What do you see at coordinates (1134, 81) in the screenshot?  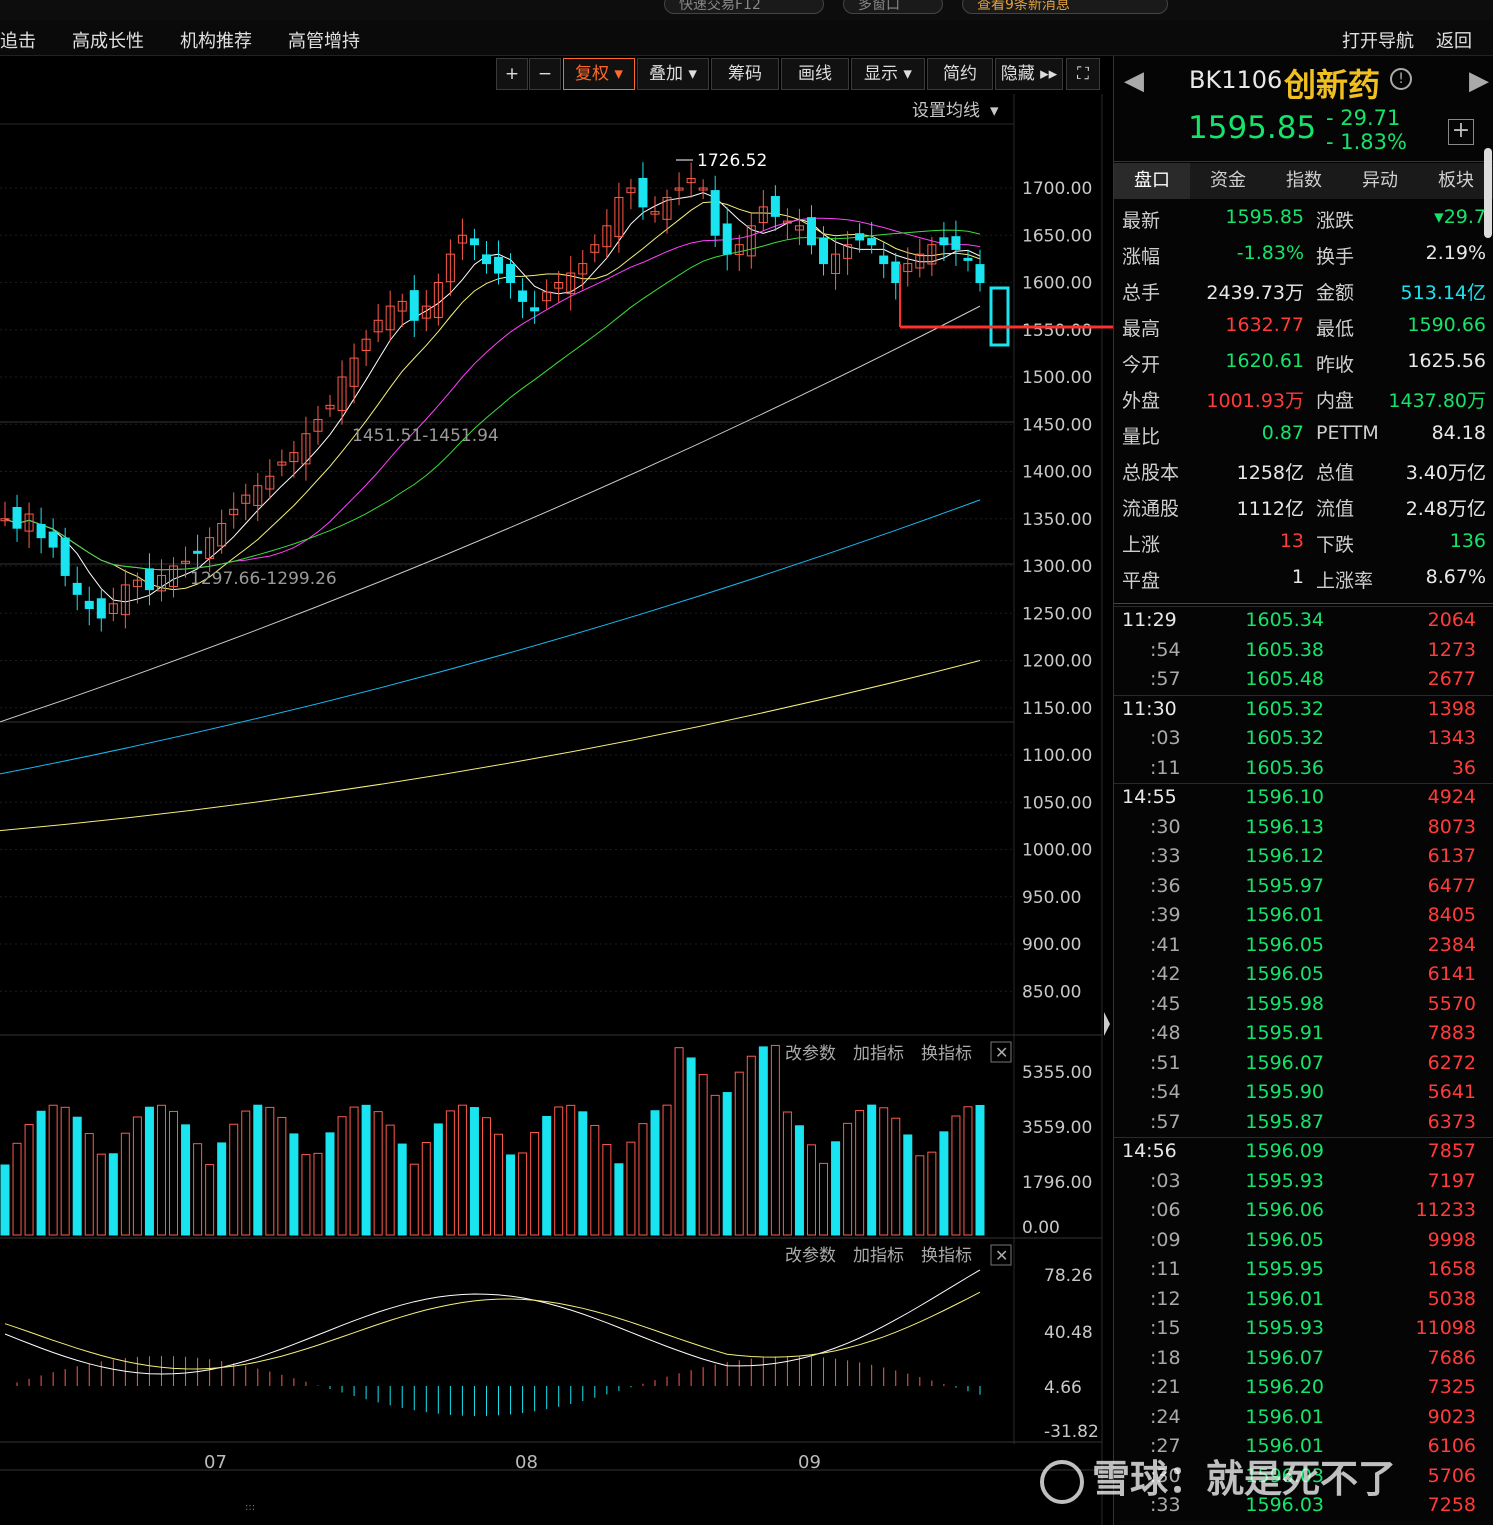 I see `prev-stock-icon: ◀` at bounding box center [1134, 81].